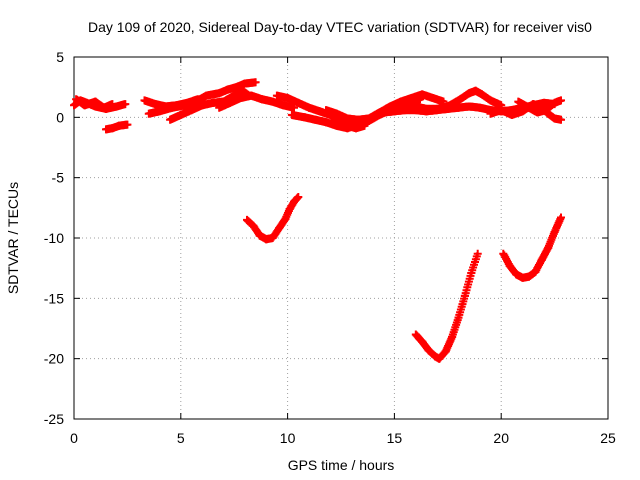 This screenshot has width=640, height=480. I want to click on x-axis-label: GPS time / hours, so click(341, 465).